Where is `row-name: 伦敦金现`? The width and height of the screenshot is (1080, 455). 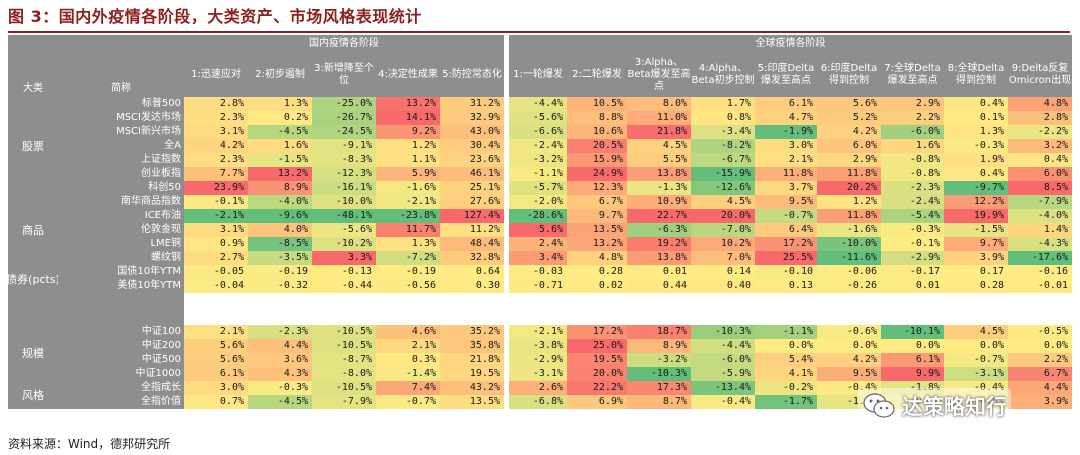
row-name: 伦敦金现 is located at coordinates (121, 230).